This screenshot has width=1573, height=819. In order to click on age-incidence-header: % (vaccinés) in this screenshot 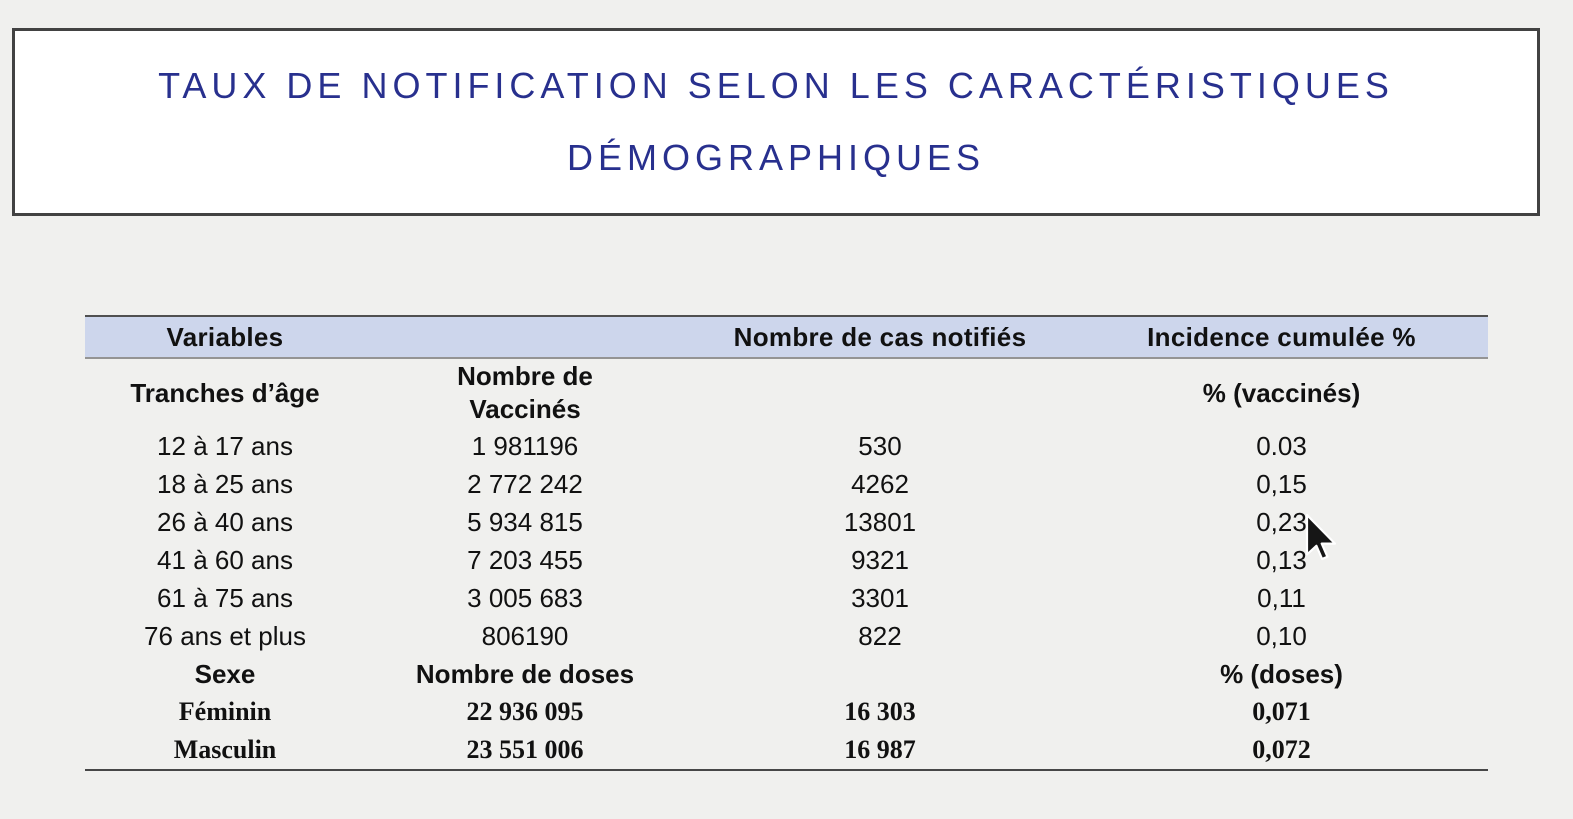, I will do `click(1281, 392)`.